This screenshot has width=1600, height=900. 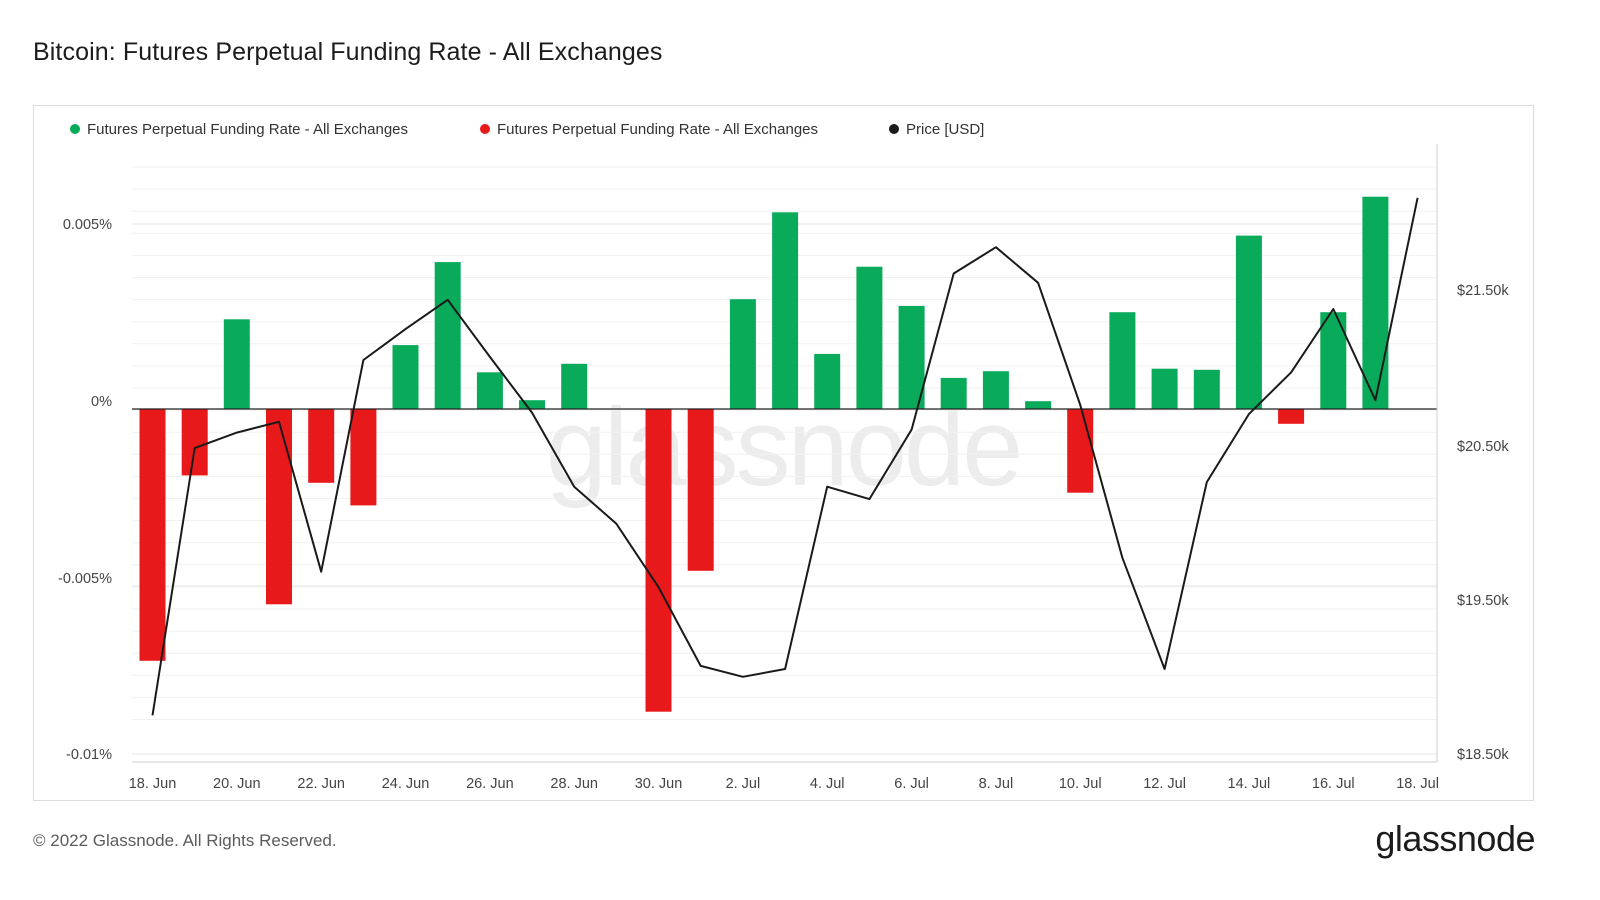 What do you see at coordinates (743, 784) in the screenshot?
I see `x-tick-label: 2. Jul` at bounding box center [743, 784].